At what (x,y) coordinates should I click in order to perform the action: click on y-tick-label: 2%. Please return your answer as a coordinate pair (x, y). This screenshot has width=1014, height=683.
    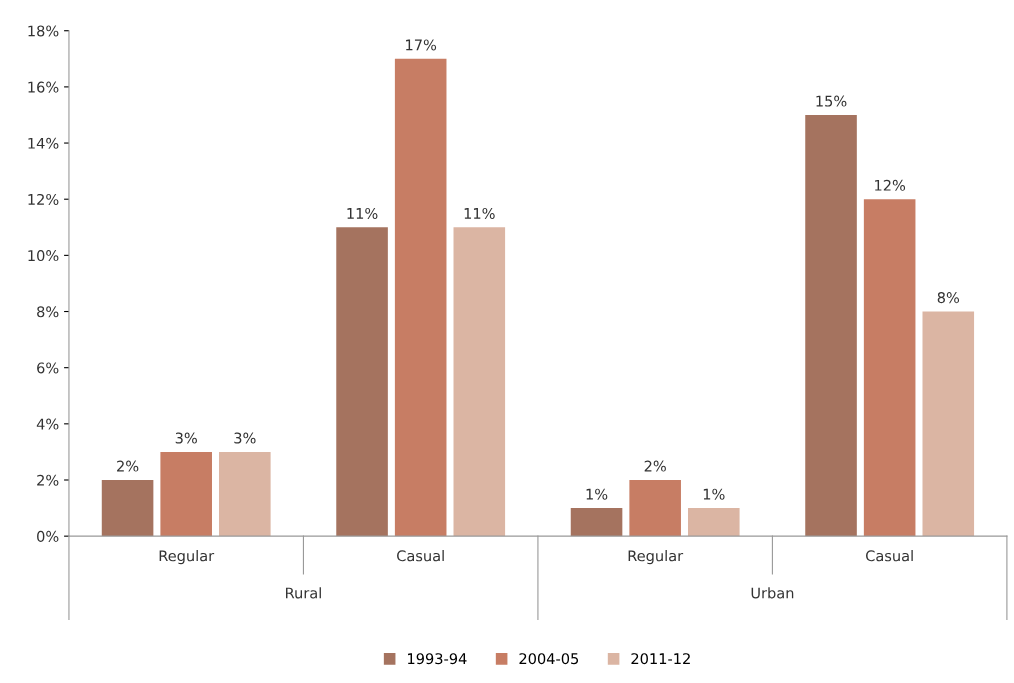
    Looking at the image, I should click on (48, 480).